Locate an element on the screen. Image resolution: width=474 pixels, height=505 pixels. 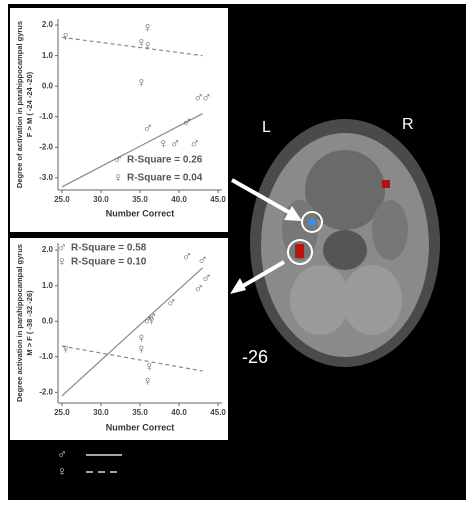
y-axis-label-2: M > F ( -38 -32 -26) is located at coordinates (29, 323).